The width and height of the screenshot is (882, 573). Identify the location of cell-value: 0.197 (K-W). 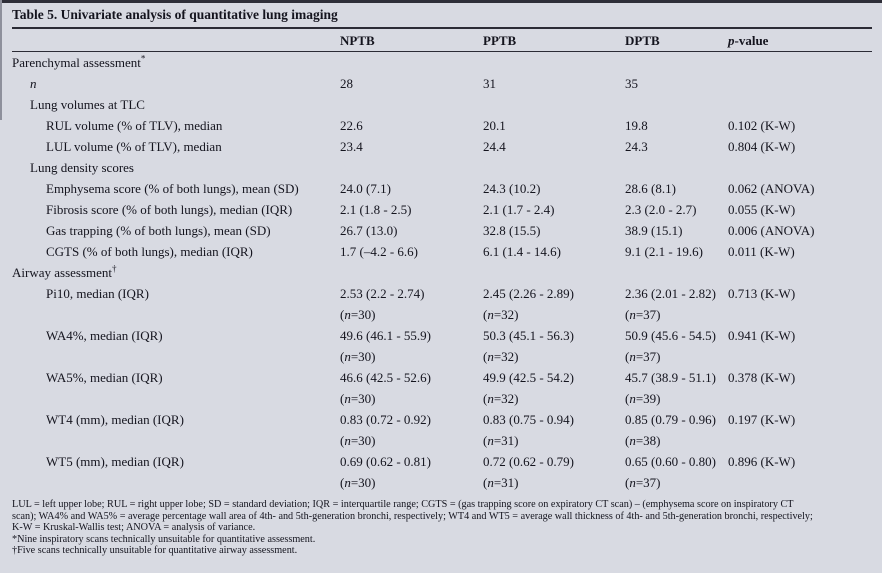
(762, 419).